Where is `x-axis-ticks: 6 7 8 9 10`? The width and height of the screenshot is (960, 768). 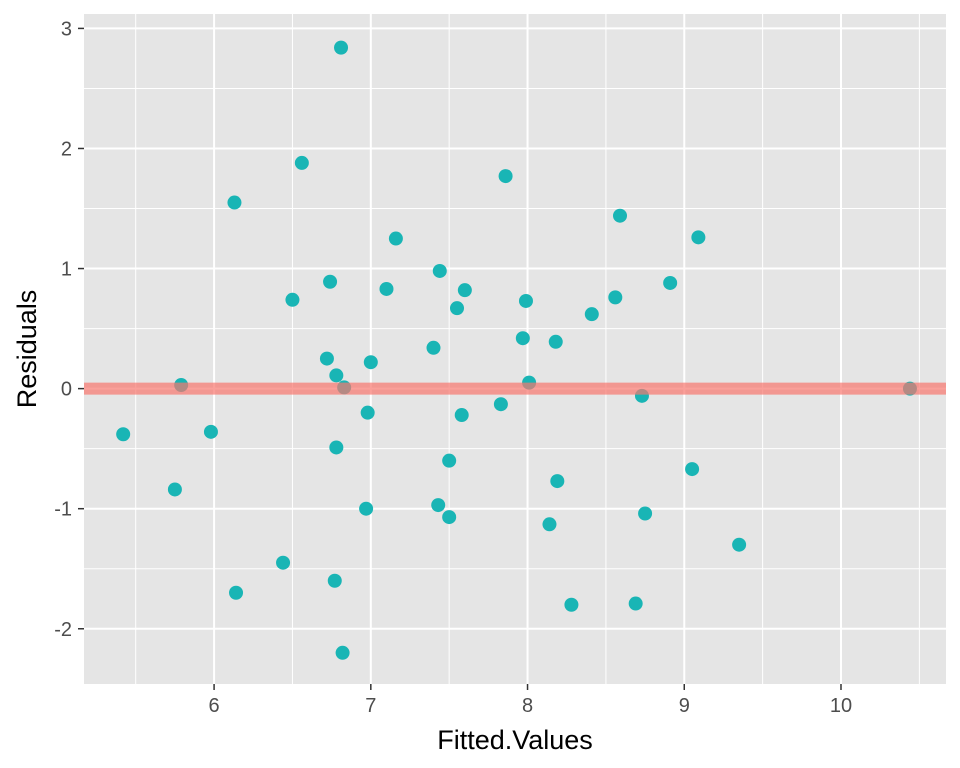 x-axis-ticks: 6 7 8 9 10 is located at coordinates (530, 700).